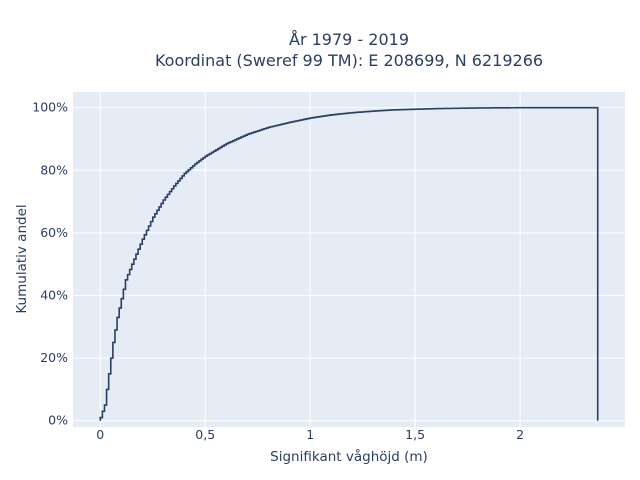  What do you see at coordinates (50, 264) in the screenshot?
I see `y-axis-ticks: 0% 20% 40% 60% 80% 100%` at bounding box center [50, 264].